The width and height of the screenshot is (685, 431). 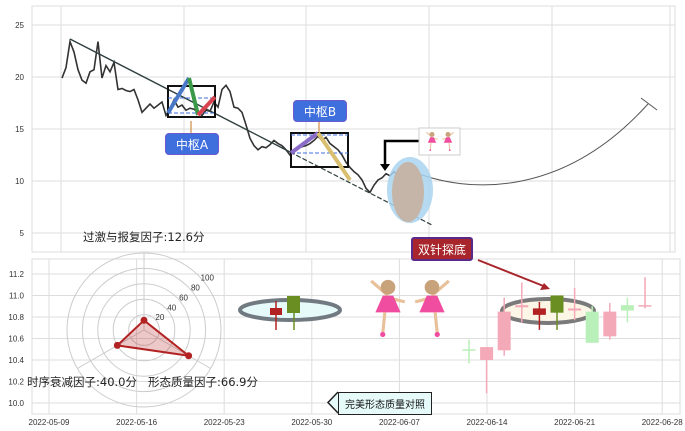 I want to click on bottom-x-tick-label: 2022-05-16, so click(x=136, y=422).